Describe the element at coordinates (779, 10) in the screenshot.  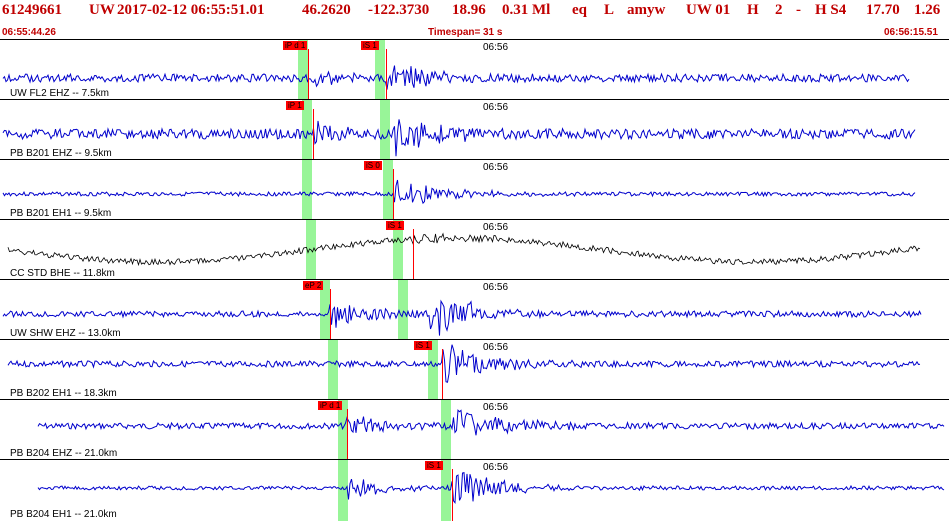
I see `event-count: 2` at that location.